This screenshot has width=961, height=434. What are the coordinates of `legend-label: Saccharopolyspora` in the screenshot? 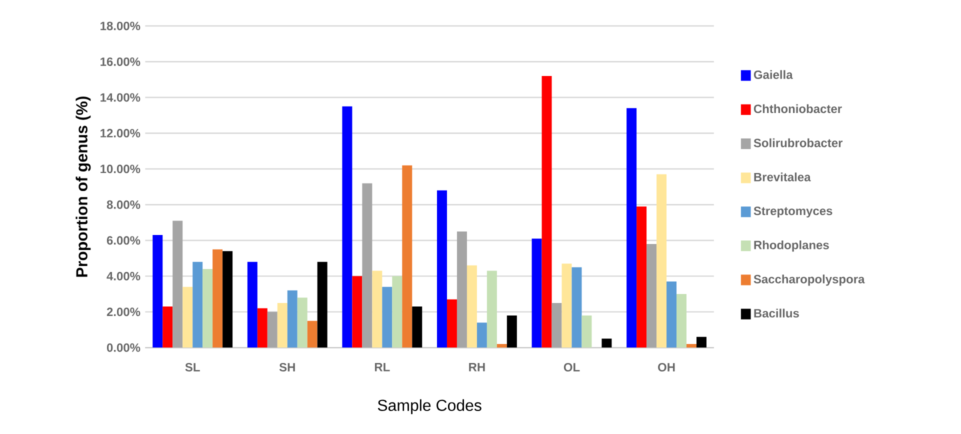 It's located at (809, 280).